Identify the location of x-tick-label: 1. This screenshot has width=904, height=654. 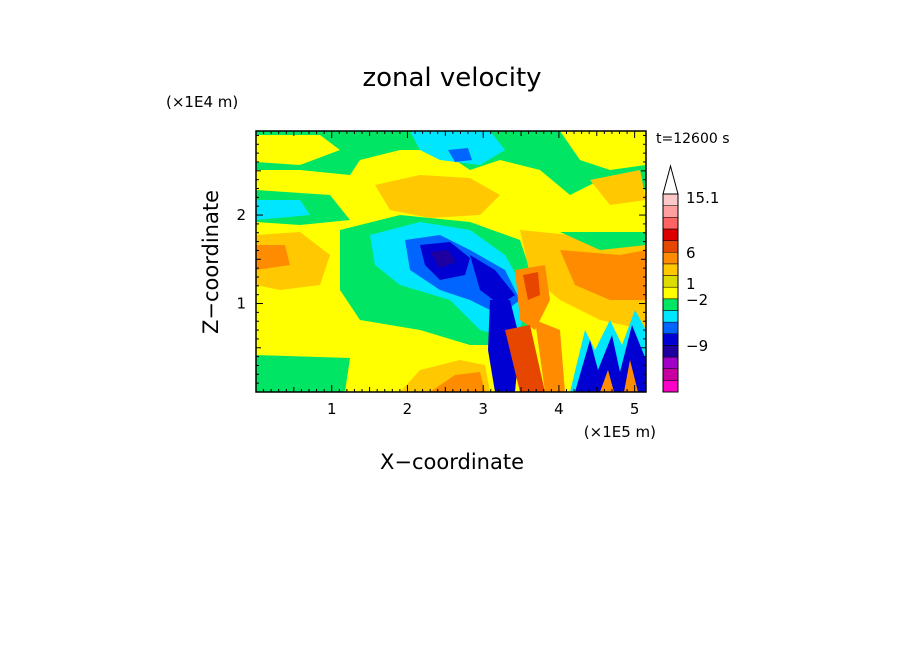
(332, 409).